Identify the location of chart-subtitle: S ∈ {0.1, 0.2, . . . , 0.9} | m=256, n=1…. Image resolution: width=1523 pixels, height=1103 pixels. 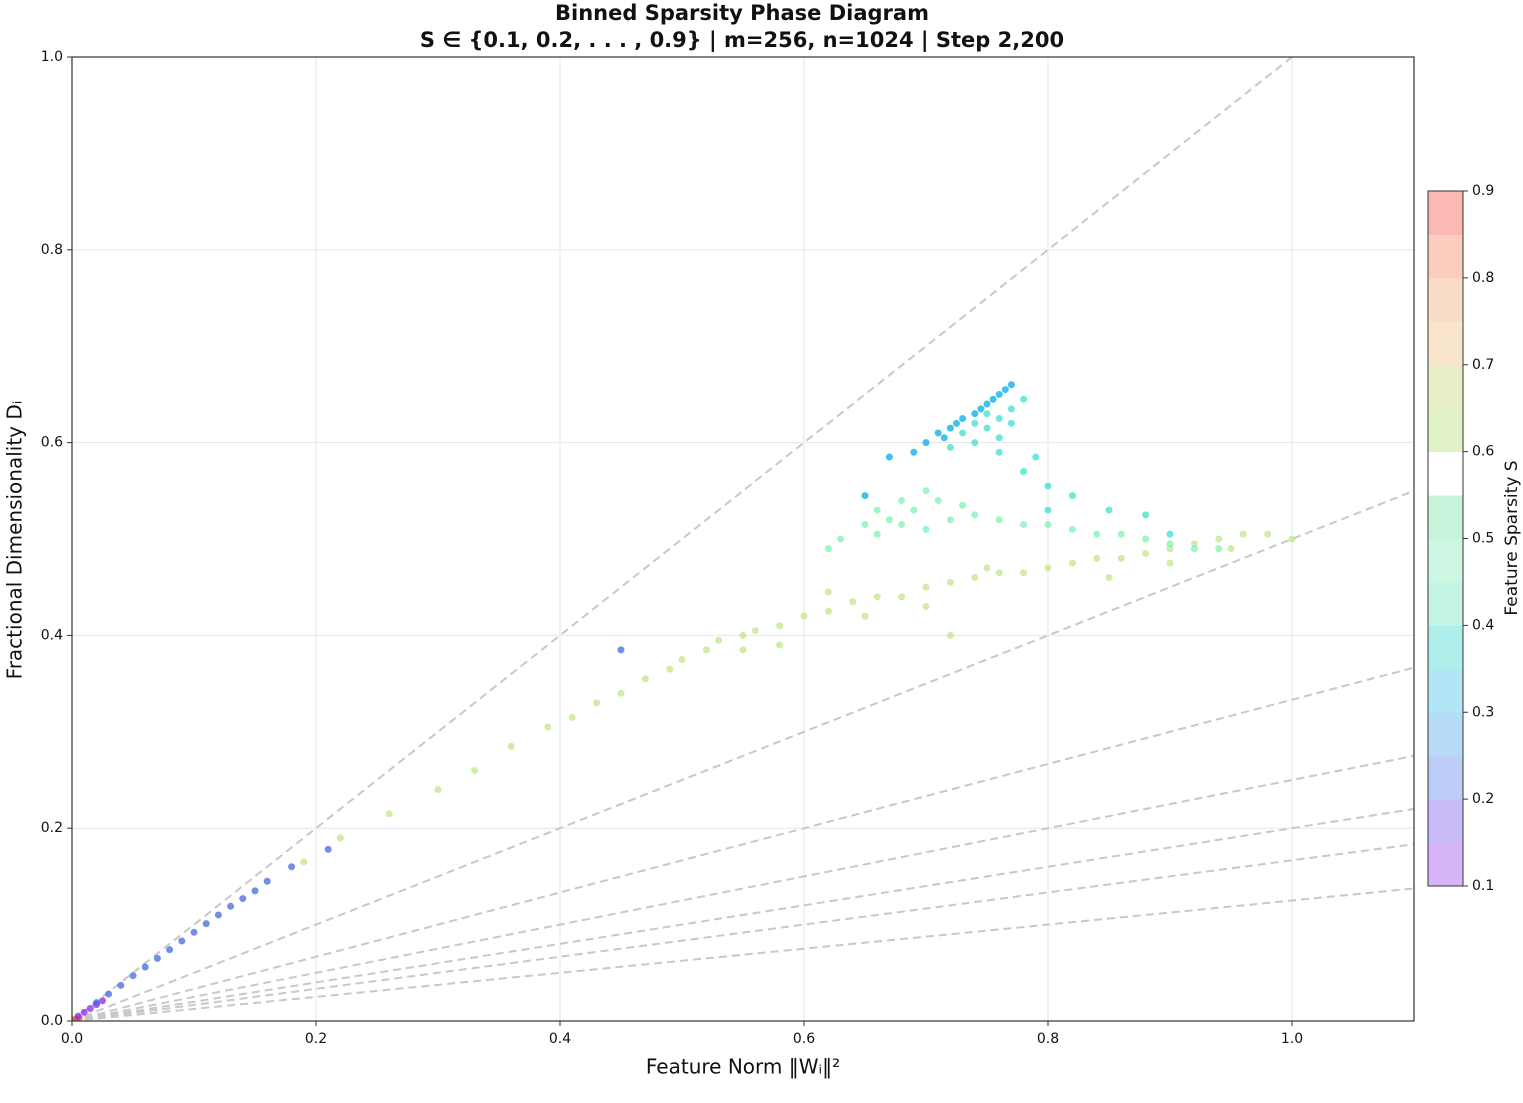
(742, 40).